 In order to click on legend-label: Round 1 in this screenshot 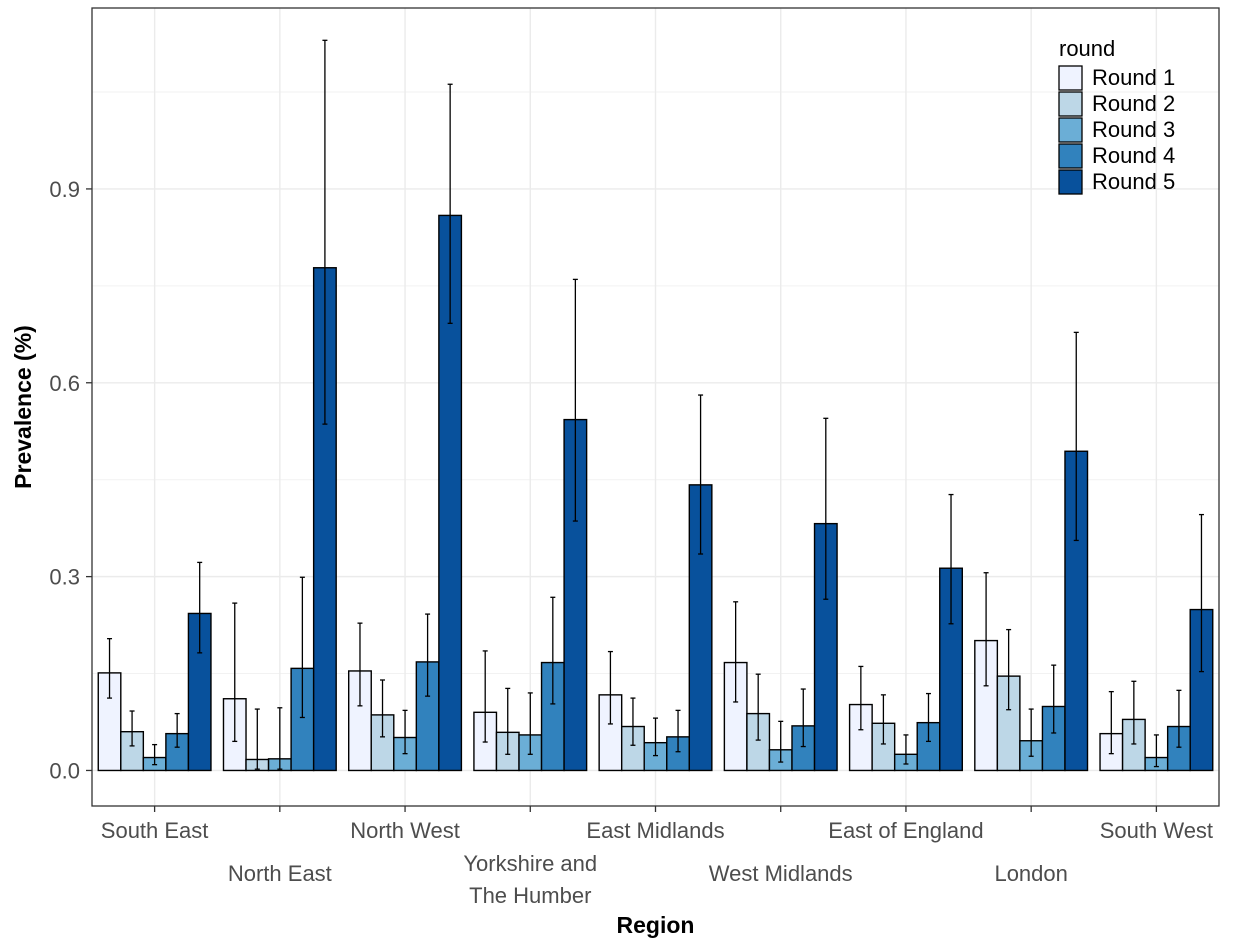, I will do `click(1133, 77)`.